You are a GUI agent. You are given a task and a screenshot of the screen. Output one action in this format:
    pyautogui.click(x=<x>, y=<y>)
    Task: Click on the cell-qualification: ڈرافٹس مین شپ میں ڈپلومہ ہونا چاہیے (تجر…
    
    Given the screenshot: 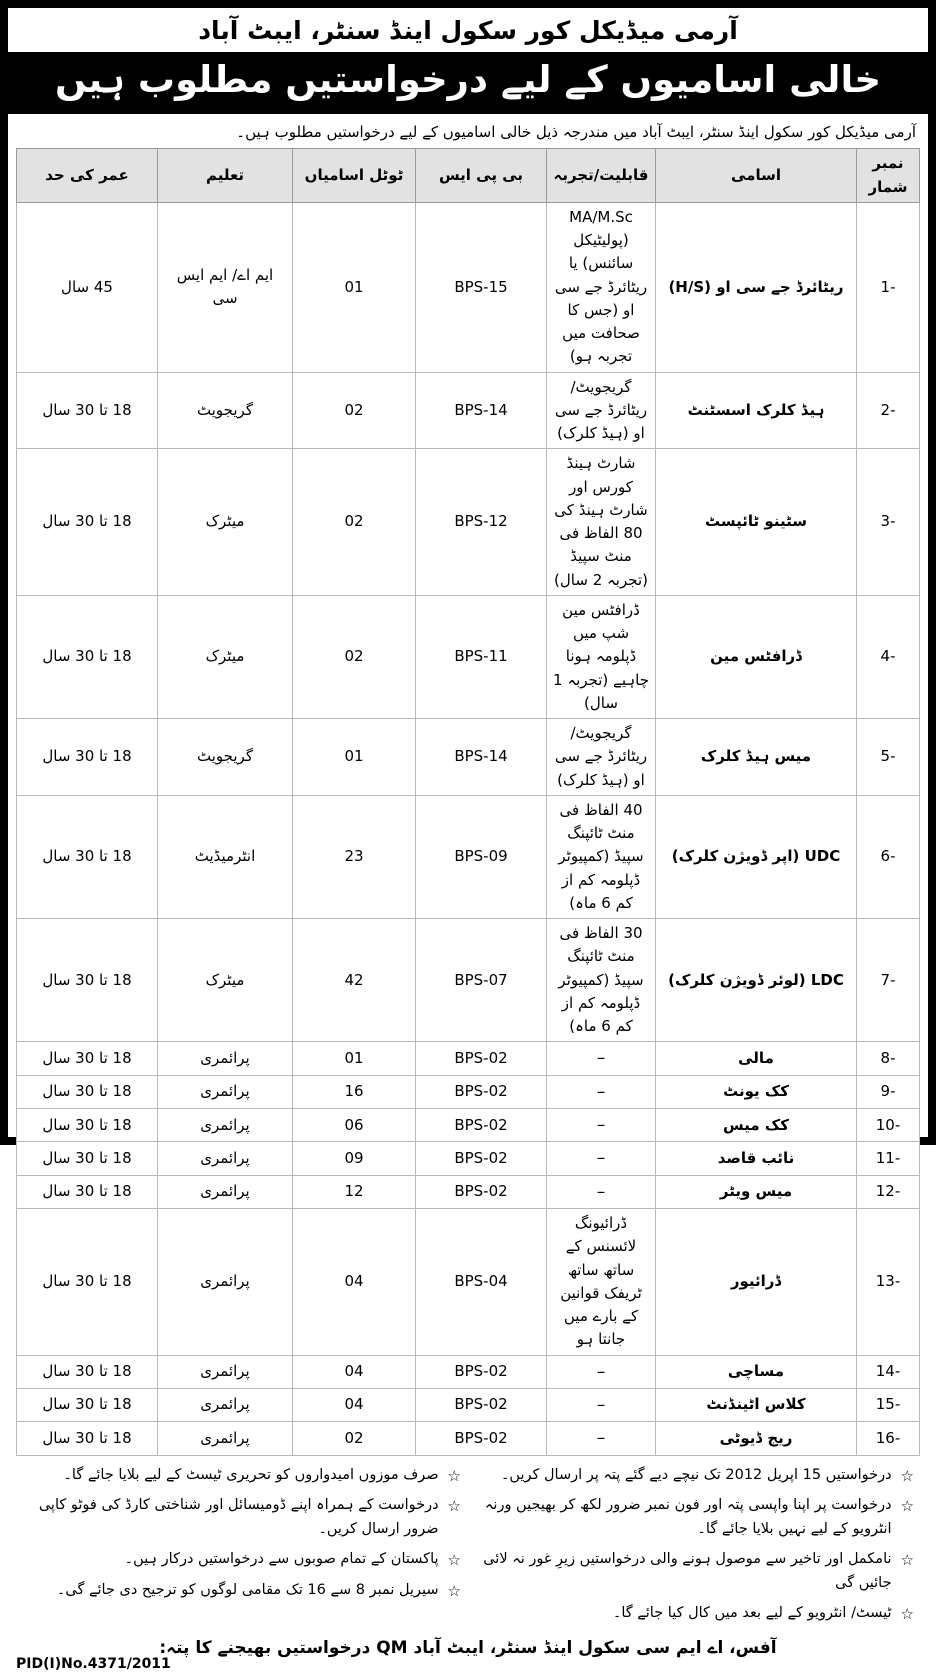 What is the action you would take?
    pyautogui.click(x=601, y=657)
    